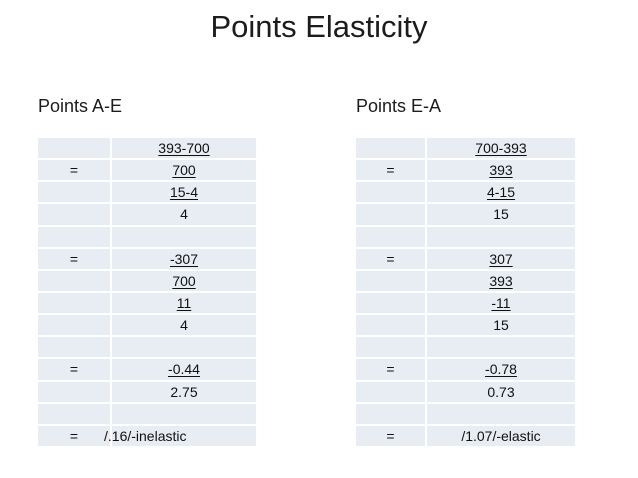 The width and height of the screenshot is (638, 478). What do you see at coordinates (319, 26) in the screenshot?
I see `page-title: Points Elasticity` at bounding box center [319, 26].